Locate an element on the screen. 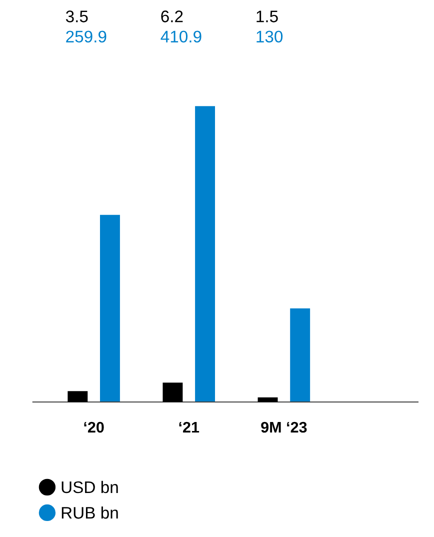 This screenshot has height=537, width=434. data-label: 1.5 is located at coordinates (267, 16).